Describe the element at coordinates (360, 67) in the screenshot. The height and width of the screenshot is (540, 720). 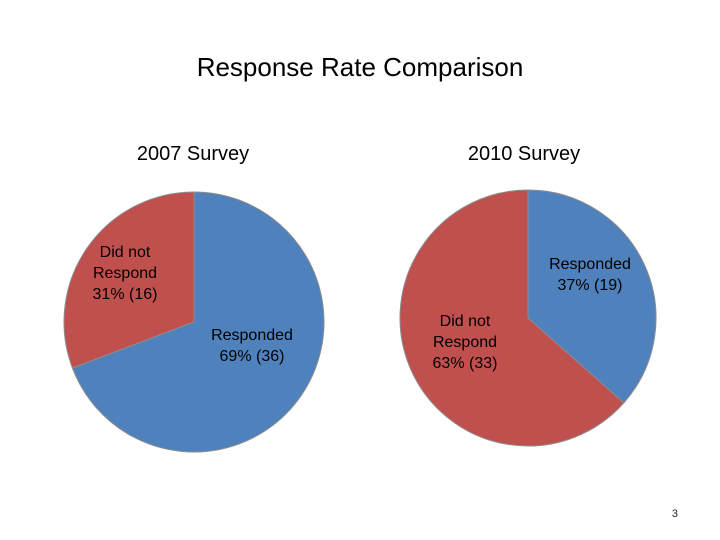
I see `slide-title: Response Rate Comparison` at that location.